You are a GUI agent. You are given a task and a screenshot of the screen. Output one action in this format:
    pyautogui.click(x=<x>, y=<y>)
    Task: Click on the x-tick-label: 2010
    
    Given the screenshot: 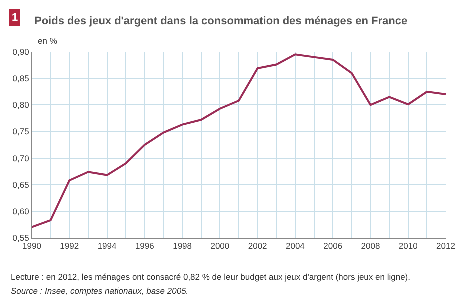 What is the action you would take?
    pyautogui.click(x=408, y=246)
    